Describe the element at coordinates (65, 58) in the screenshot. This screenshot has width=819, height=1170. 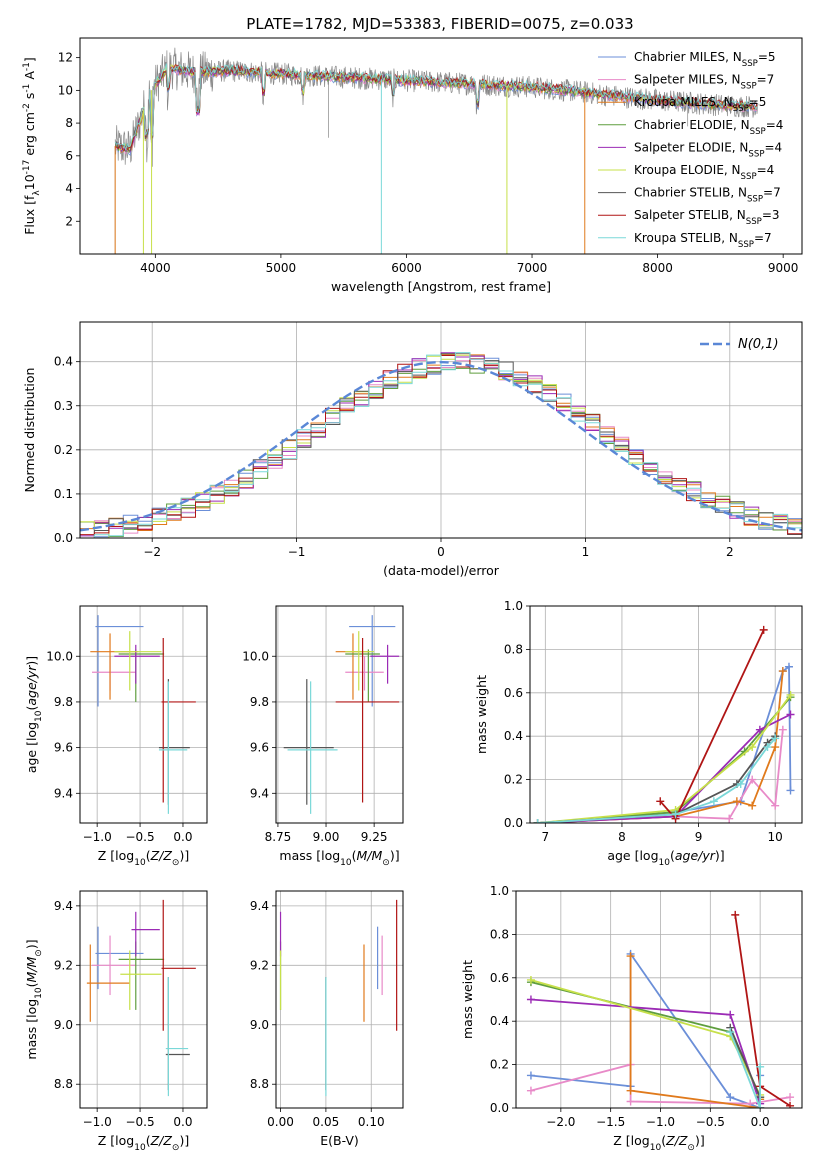
I see `y-tick-label: 12` at that location.